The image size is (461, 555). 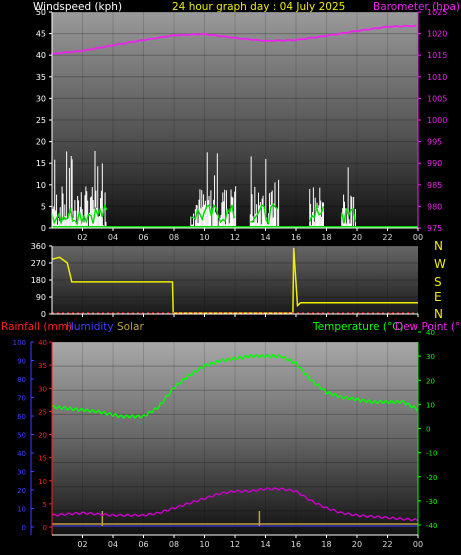 I want to click on direction-axes: 0 90 180 270 360, so click(x=225, y=280).